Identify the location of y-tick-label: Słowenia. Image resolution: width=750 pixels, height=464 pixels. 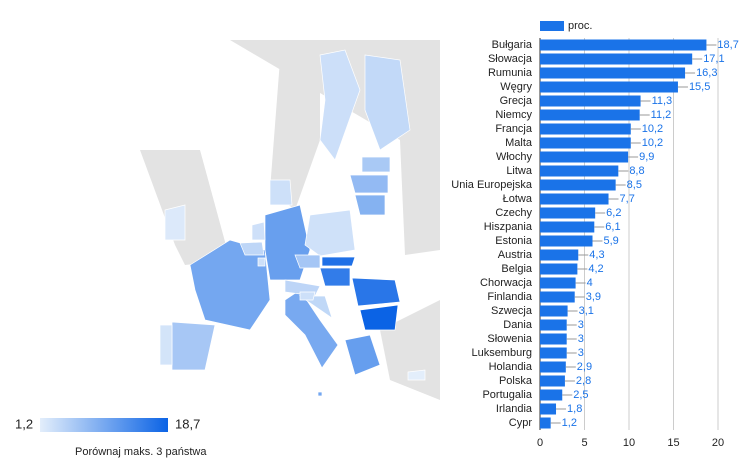
(510, 339).